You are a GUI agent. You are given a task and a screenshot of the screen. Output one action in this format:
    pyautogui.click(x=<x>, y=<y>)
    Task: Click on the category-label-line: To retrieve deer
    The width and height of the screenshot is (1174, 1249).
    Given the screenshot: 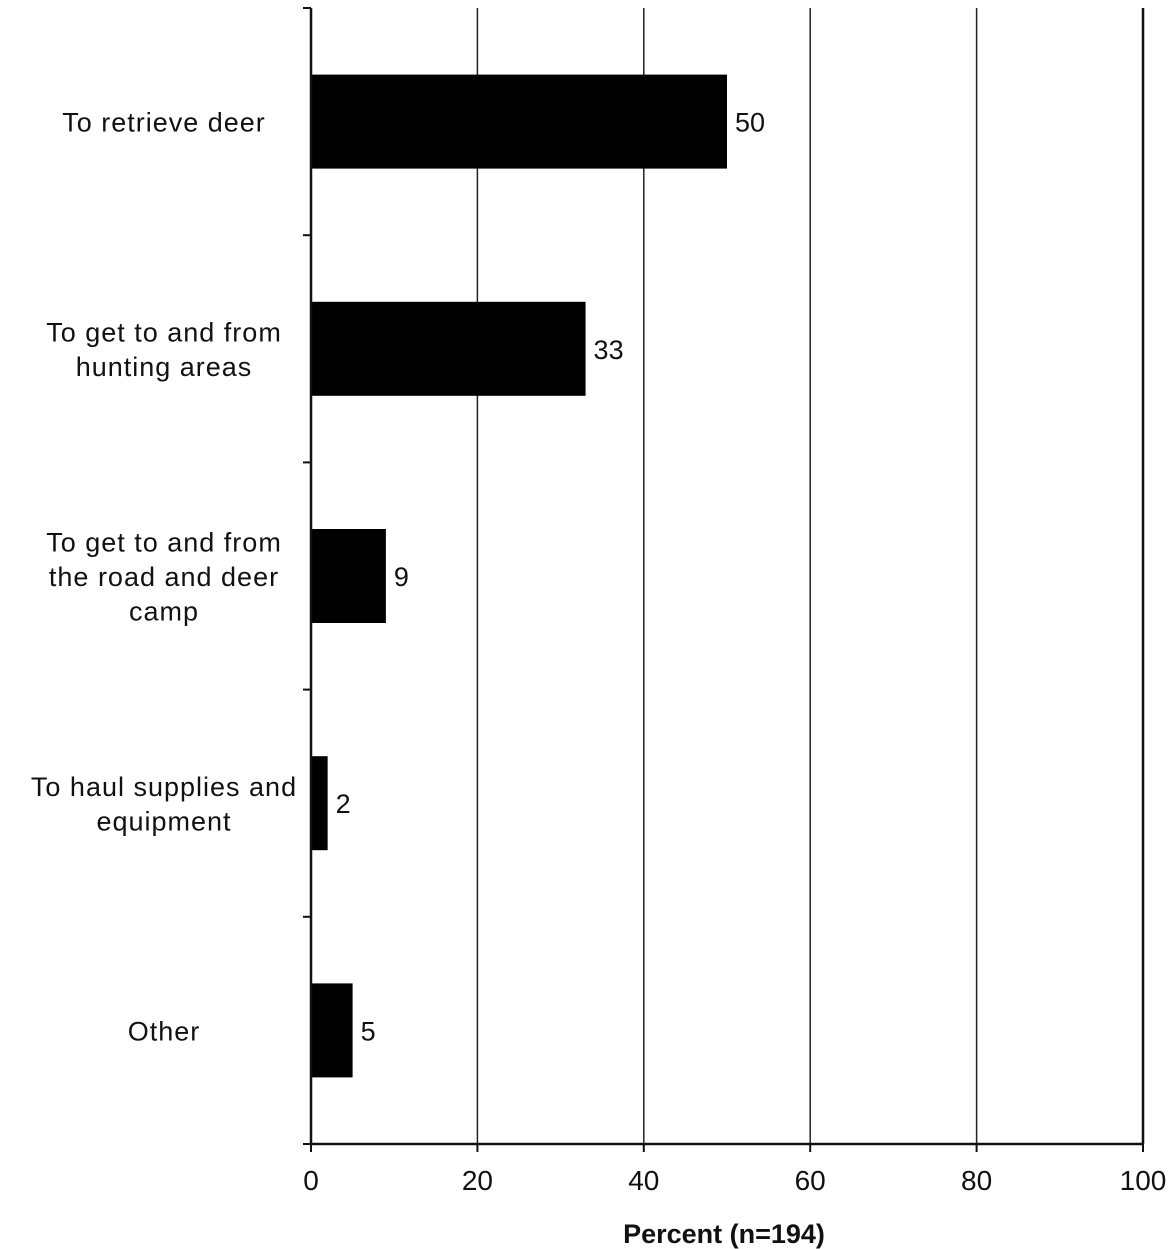 What is the action you would take?
    pyautogui.click(x=164, y=123)
    